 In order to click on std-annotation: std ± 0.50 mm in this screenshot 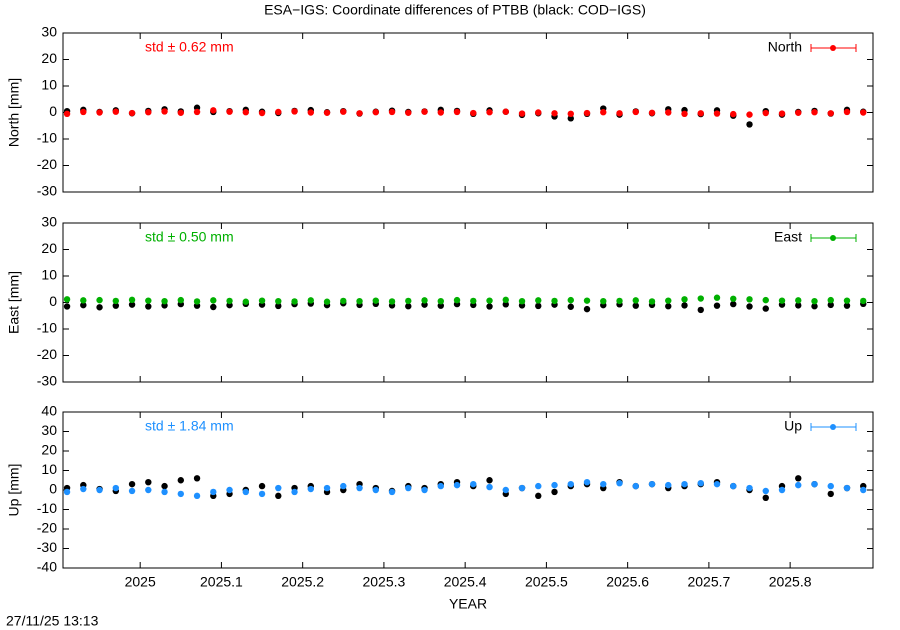, I will do `click(189, 237)`.